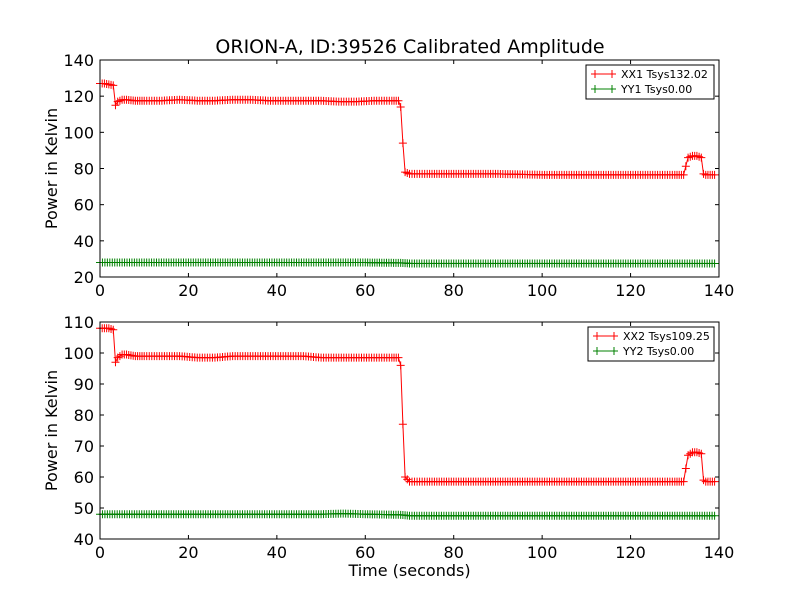 The height and width of the screenshot is (600, 800). What do you see at coordinates (78, 322) in the screenshot?
I see `y-tick-label: 110` at bounding box center [78, 322].